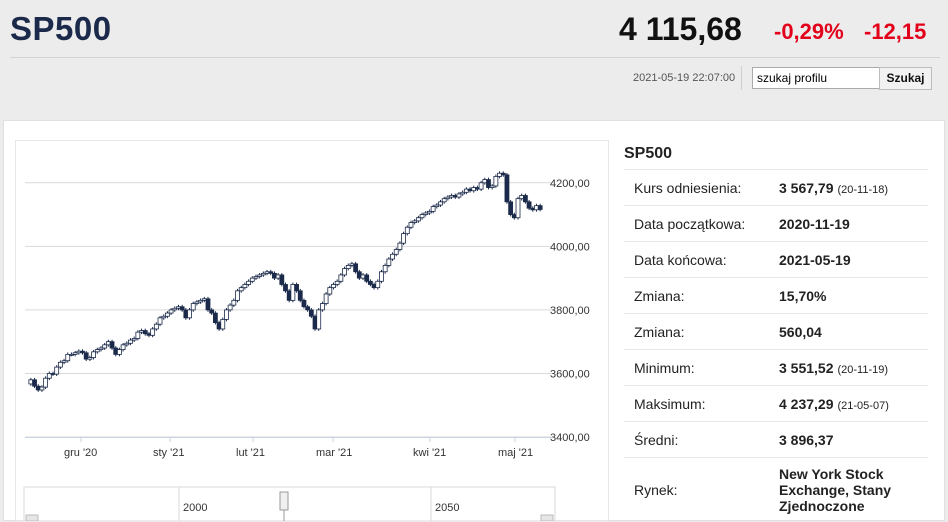  Describe the element at coordinates (515, 453) in the screenshot. I see `x-tick-label: maj '21` at that location.